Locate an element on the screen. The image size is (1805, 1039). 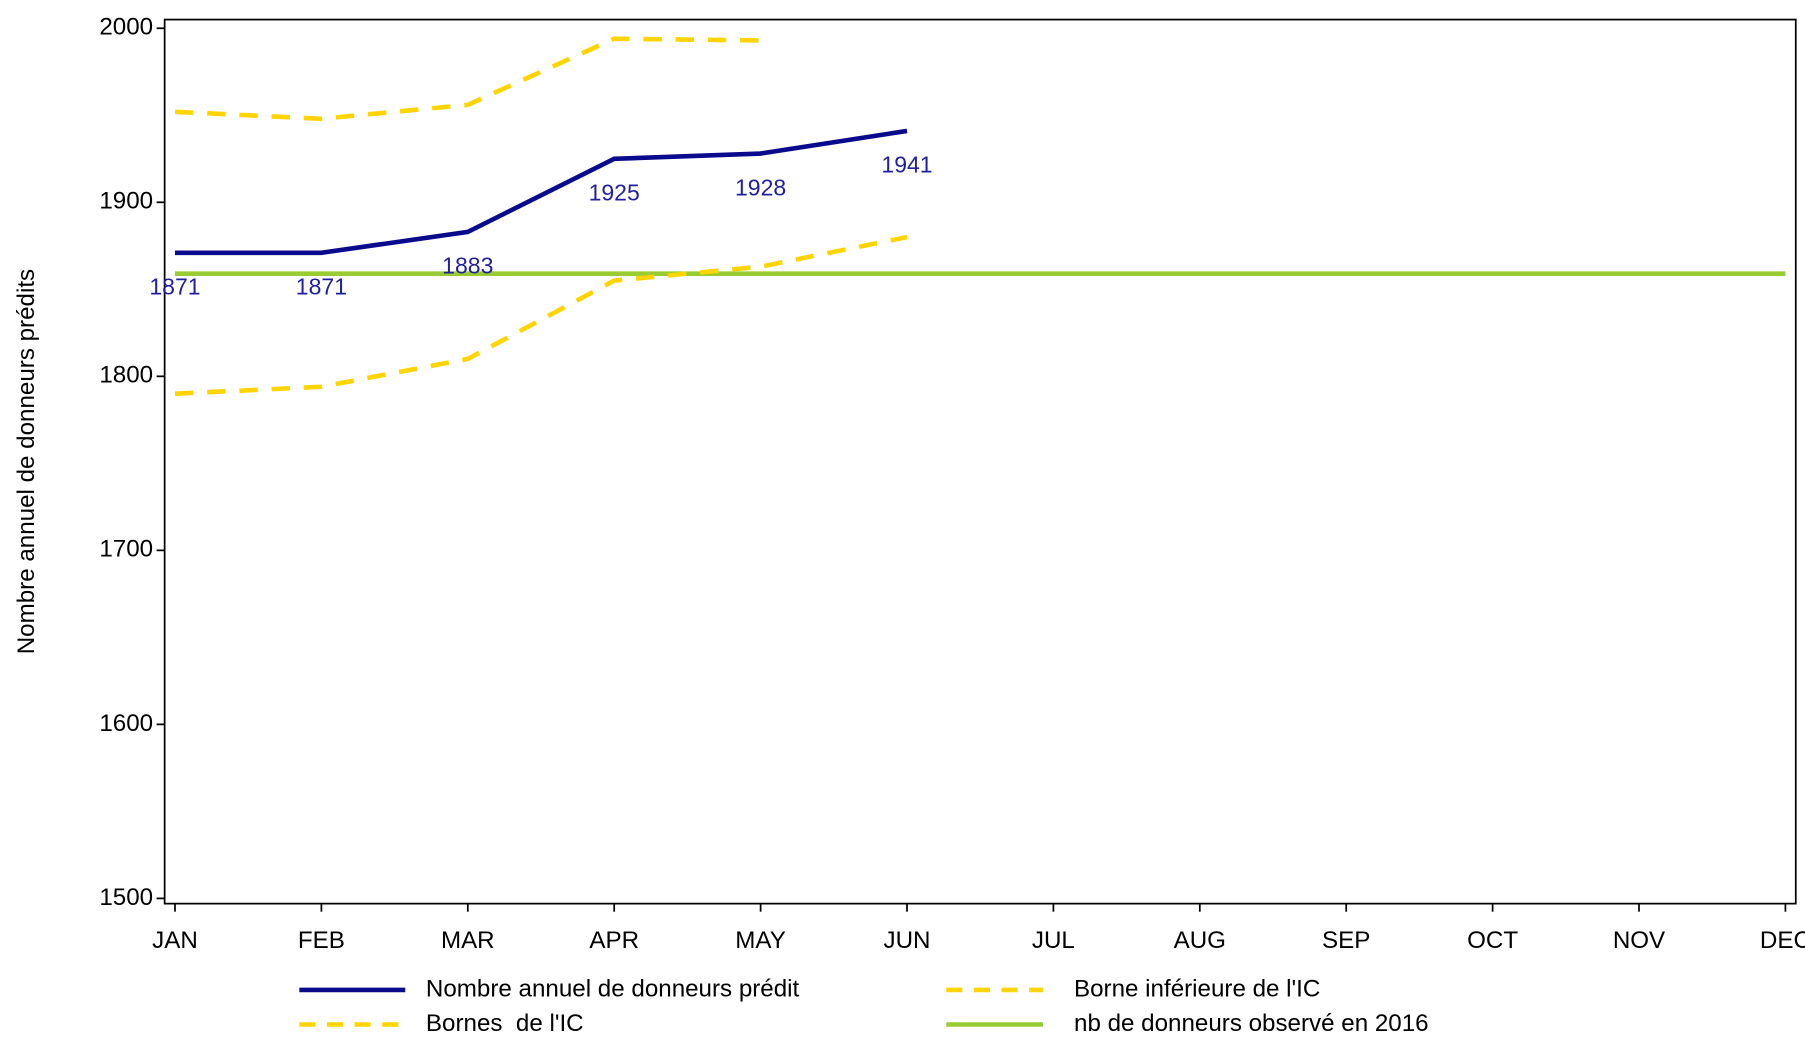
data-label: 1941 is located at coordinates (906, 165).